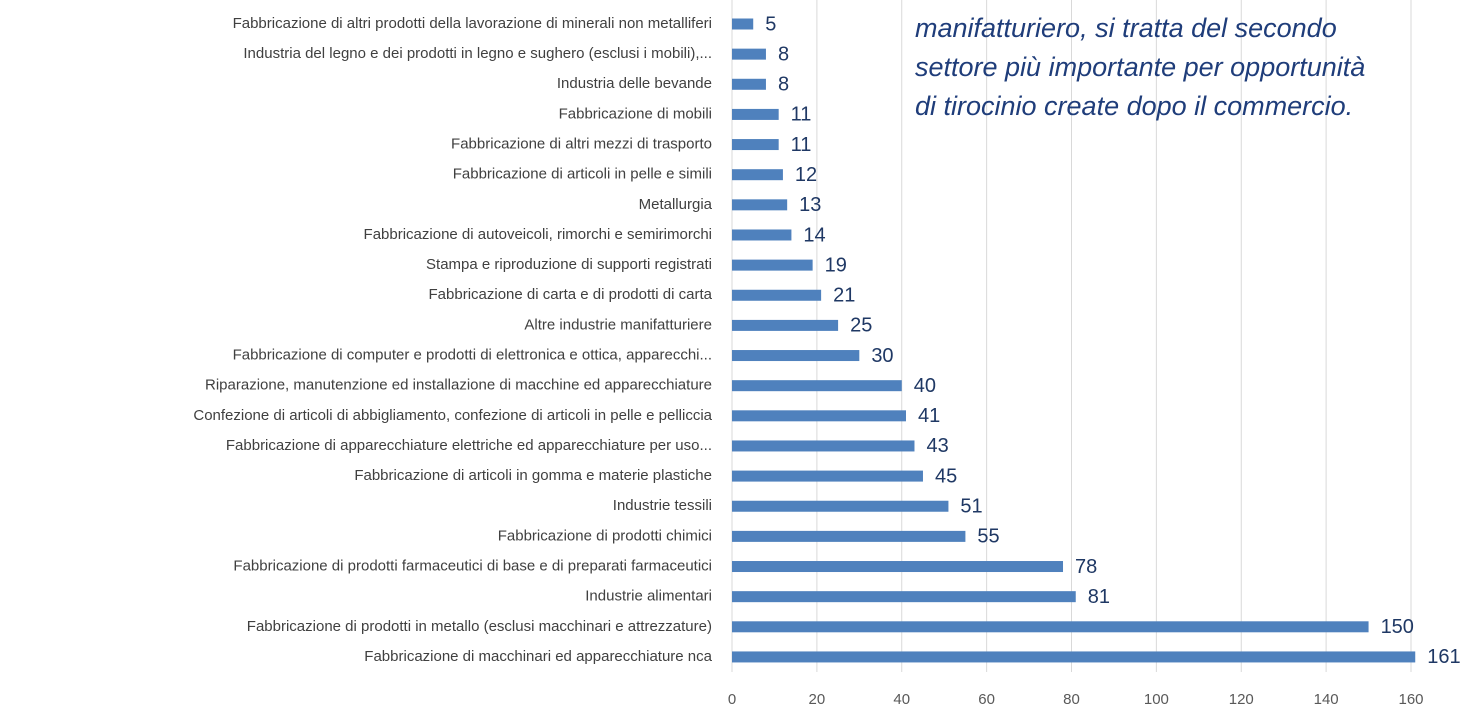 Image resolution: width=1466 pixels, height=715 pixels. Describe the element at coordinates (770, 24) in the screenshot. I see `data-label: 5` at that location.